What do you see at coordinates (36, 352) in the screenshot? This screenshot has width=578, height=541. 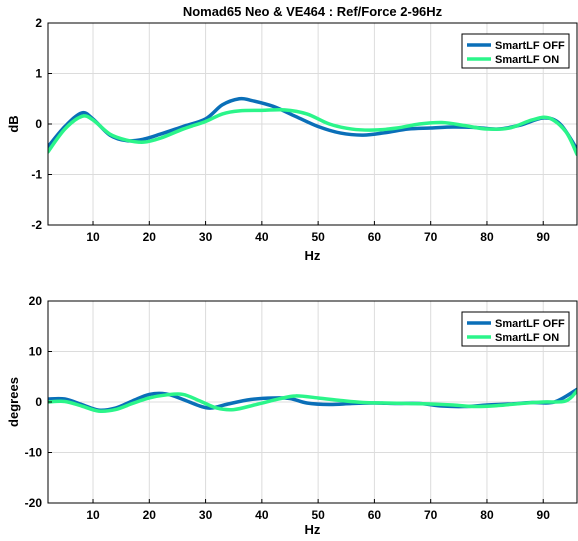 I see `y-tick-label: 10` at bounding box center [36, 352].